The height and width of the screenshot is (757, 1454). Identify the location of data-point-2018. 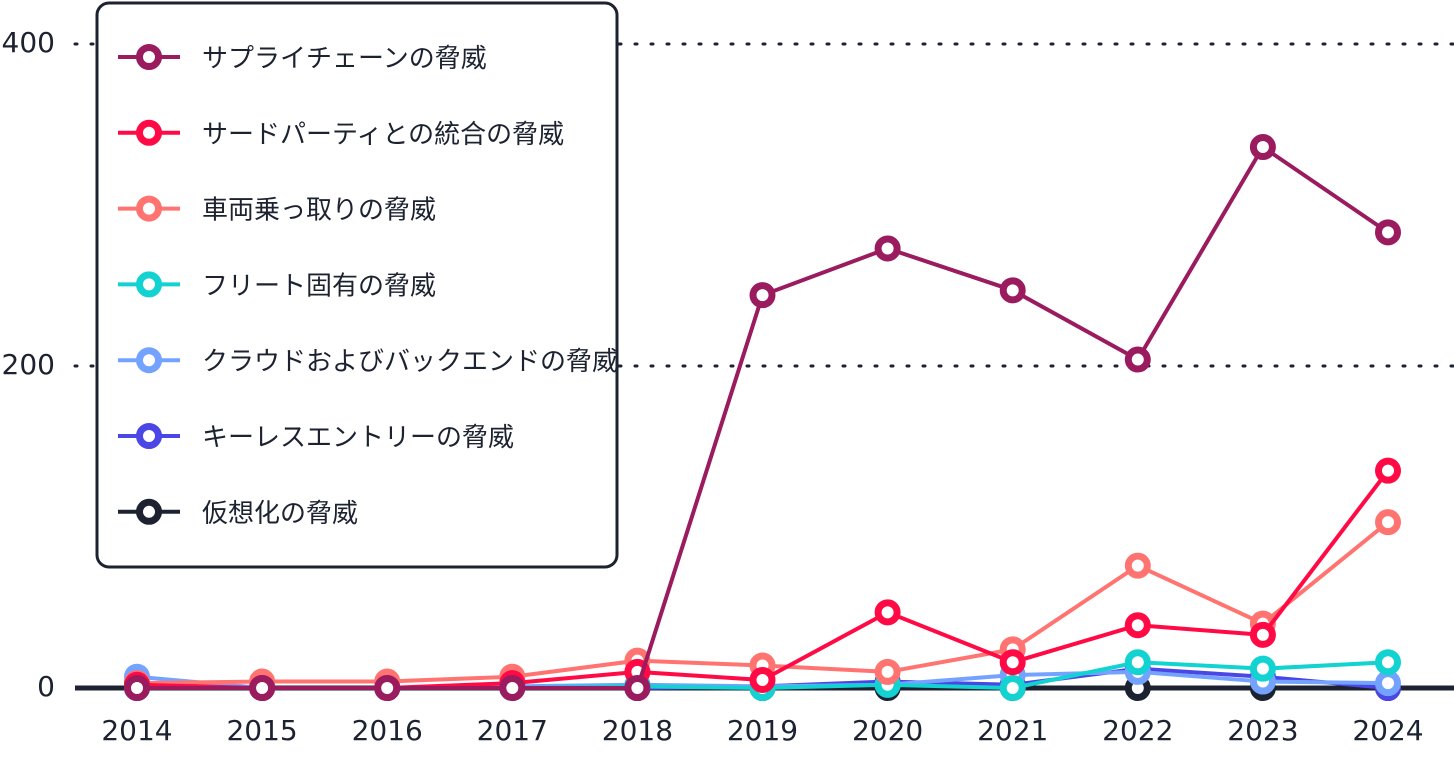
(637, 688).